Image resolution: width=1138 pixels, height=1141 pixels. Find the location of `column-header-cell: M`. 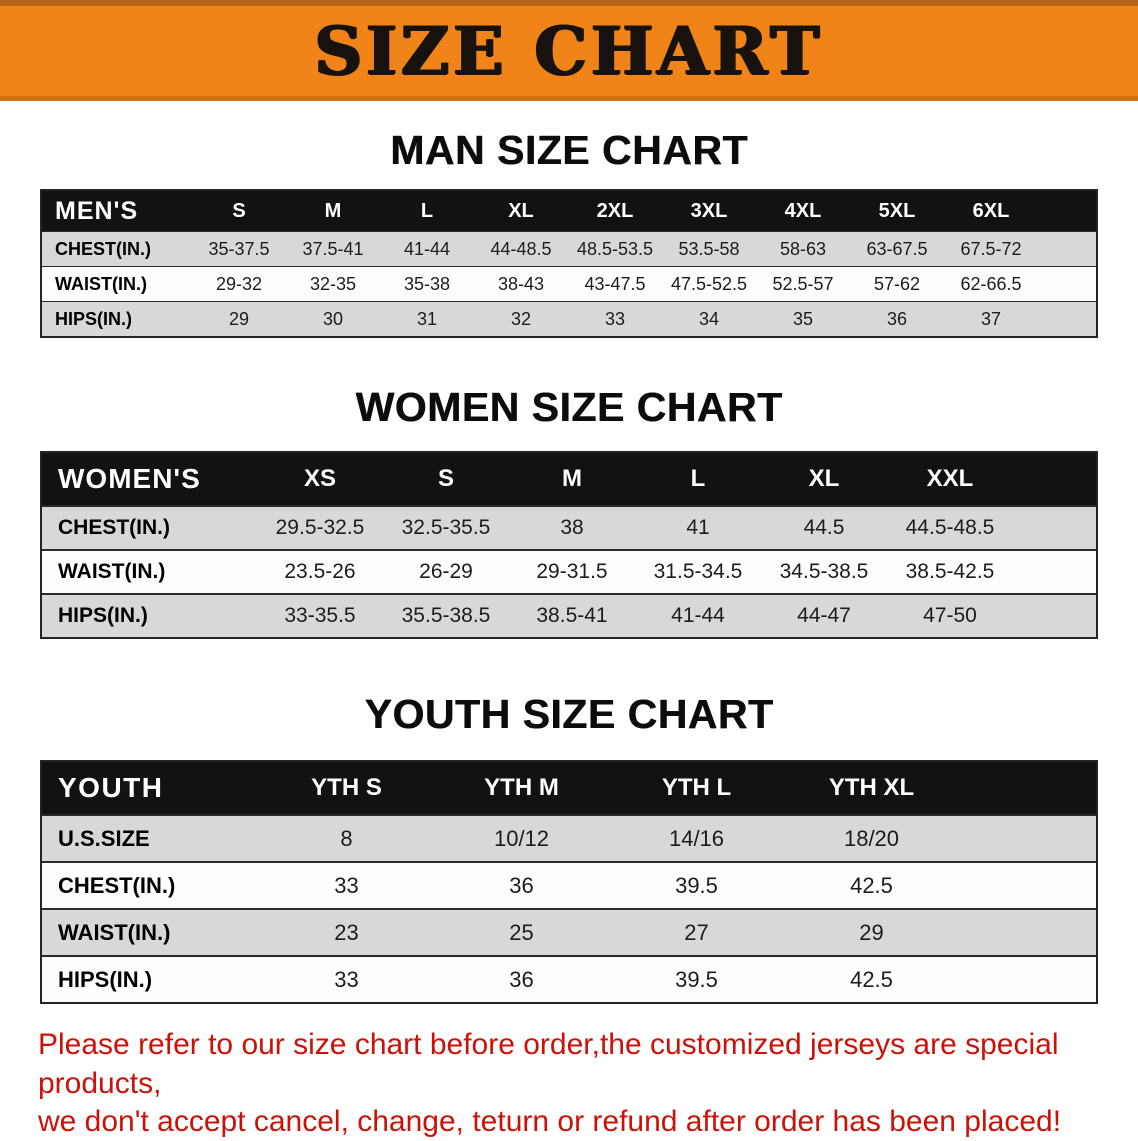

column-header-cell: M is located at coordinates (572, 479).